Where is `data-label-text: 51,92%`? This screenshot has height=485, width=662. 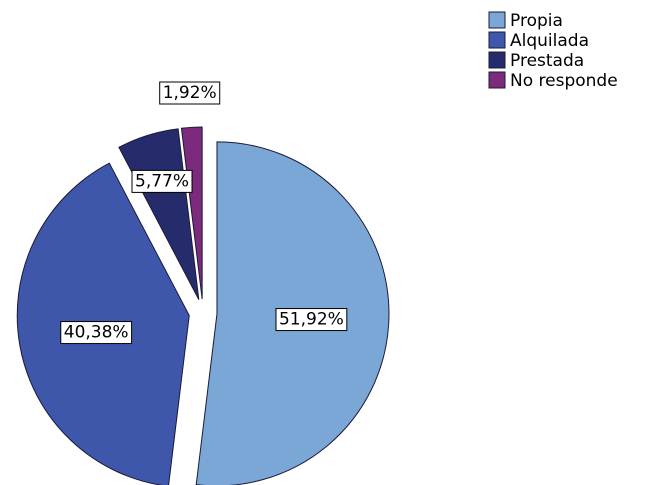
data-label-text: 51,92% is located at coordinates (311, 320).